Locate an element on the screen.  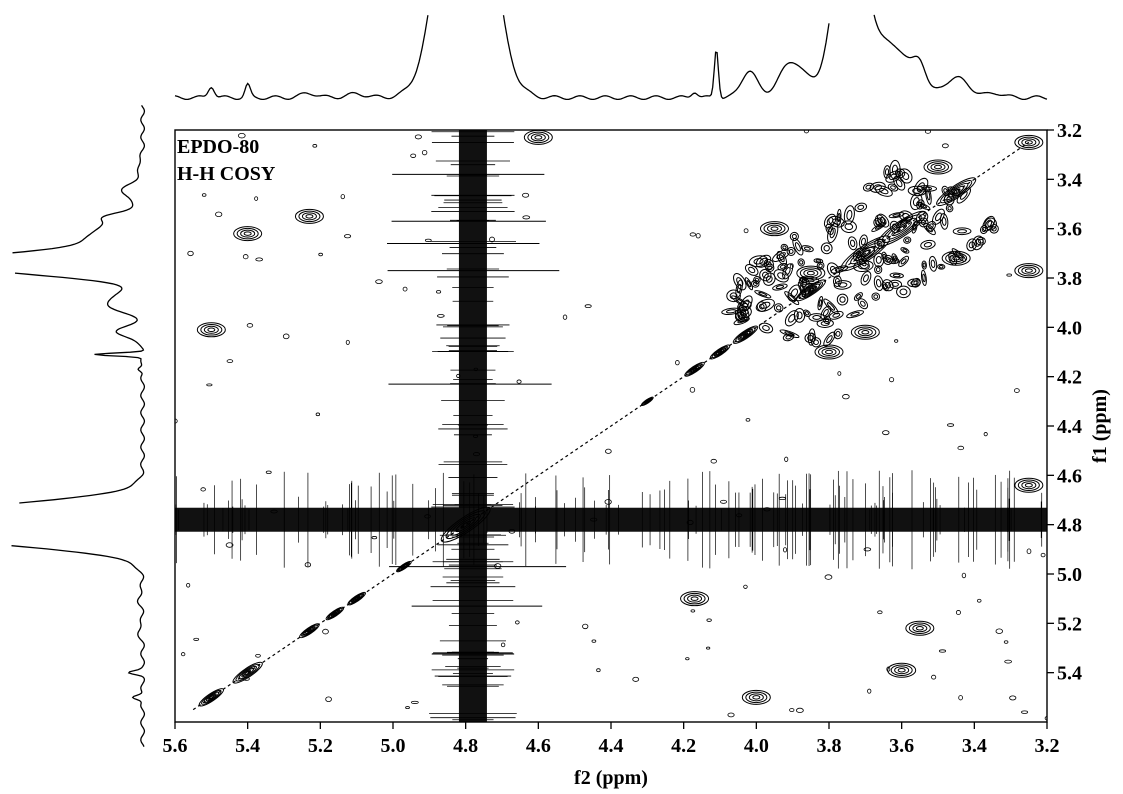
x-axis-title: f2 (ppm) is located at coordinates (611, 778).